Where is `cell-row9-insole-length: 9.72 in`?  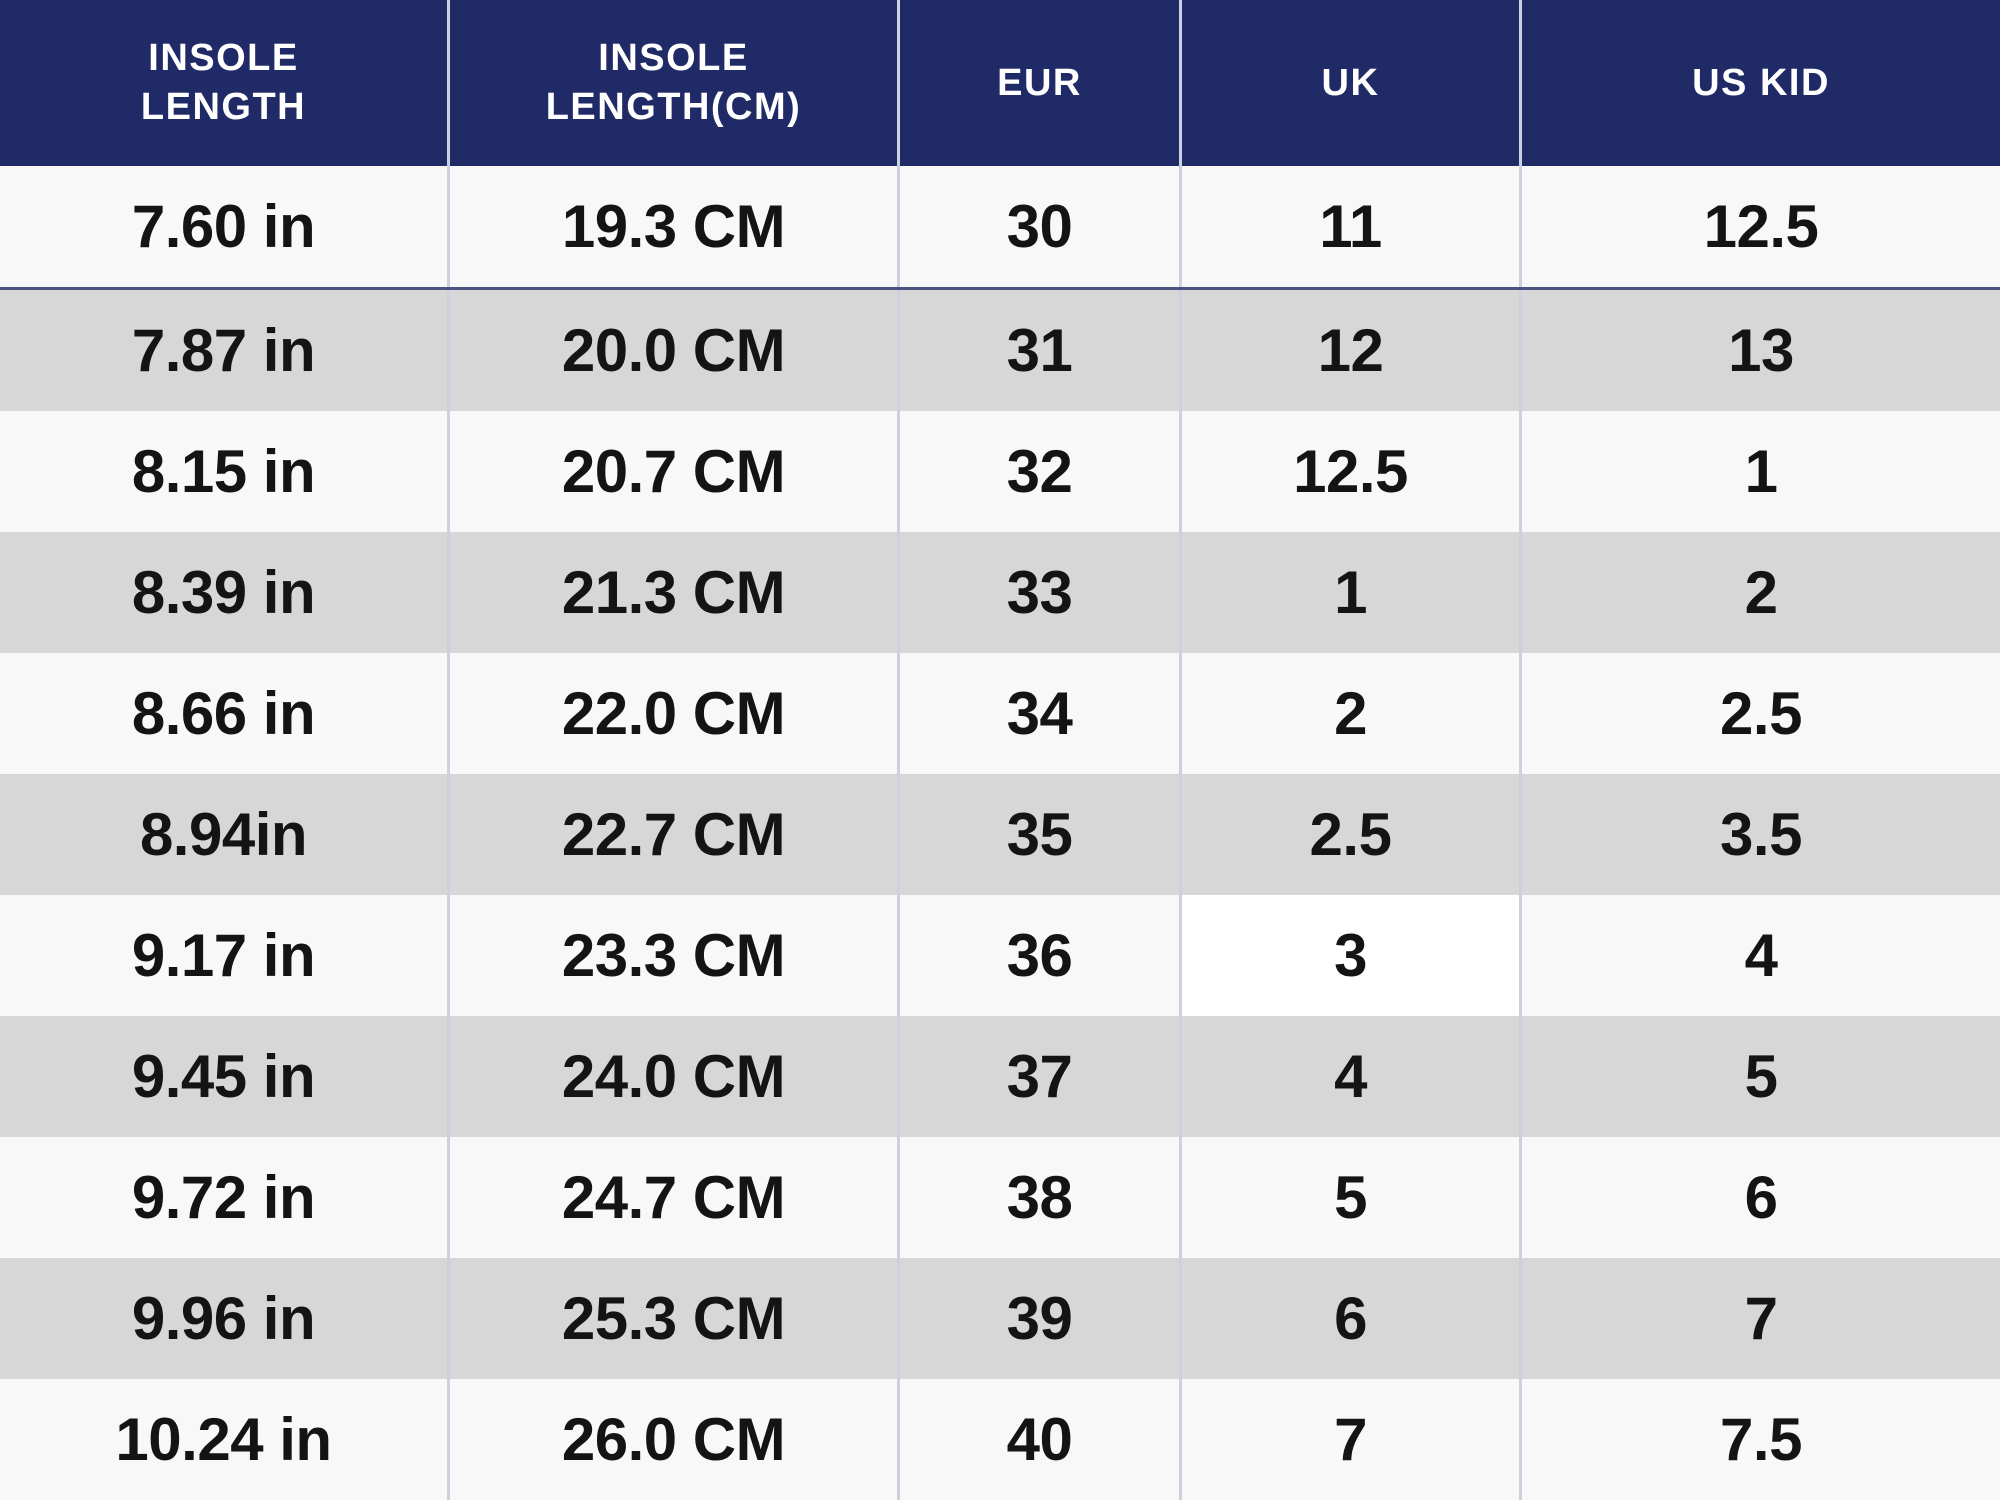 cell-row9-insole-length: 9.72 in is located at coordinates (225, 1197).